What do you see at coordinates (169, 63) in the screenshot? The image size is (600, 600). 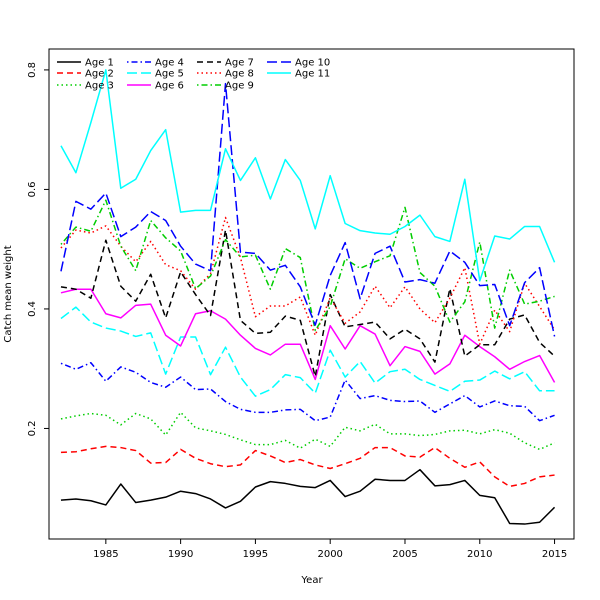 I see `legend-label-age-4: Age 4` at bounding box center [169, 63].